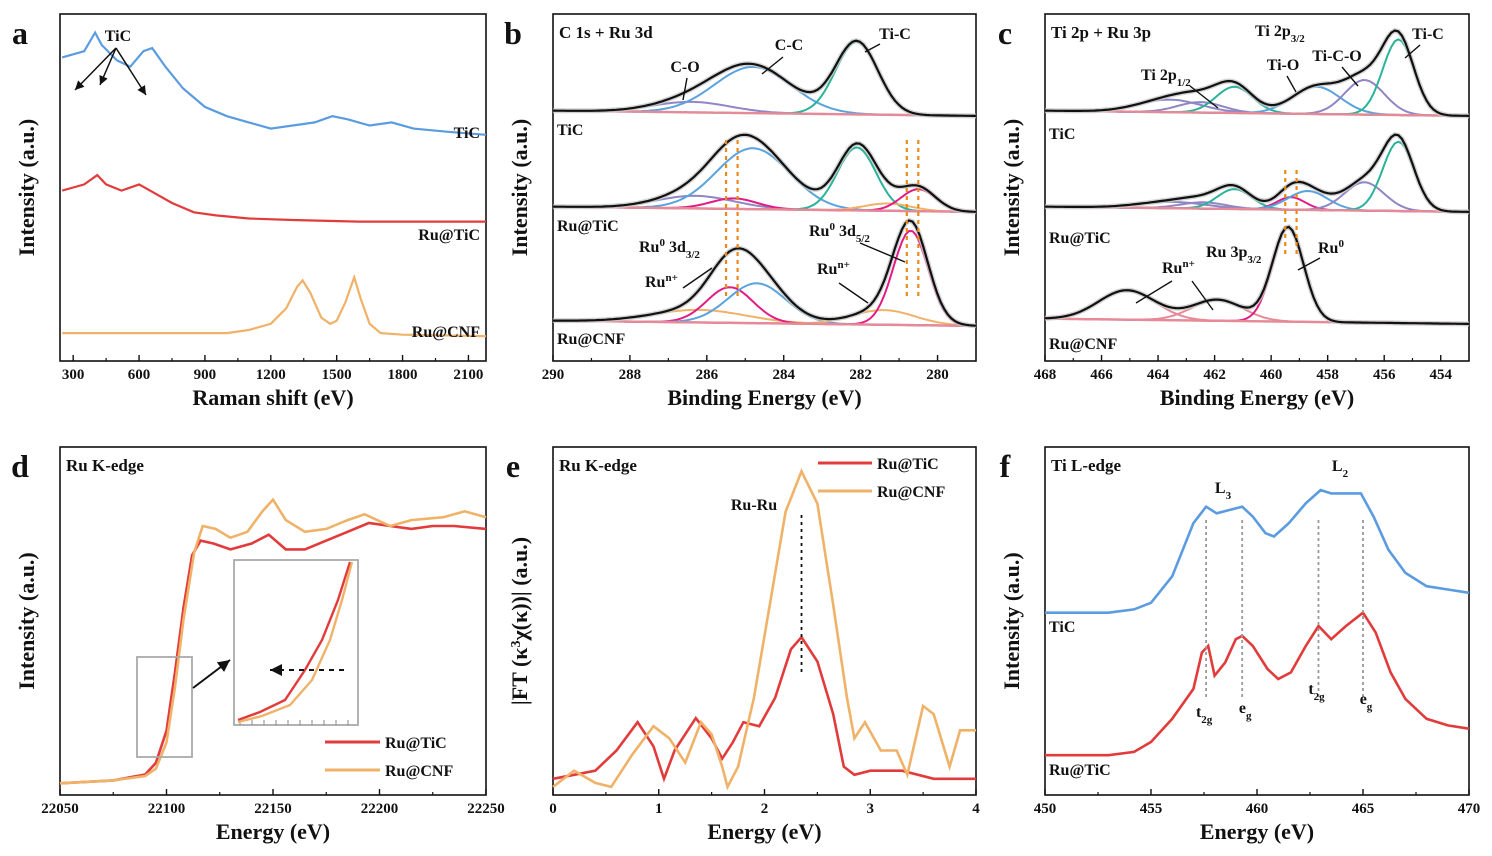 The image size is (1492, 856). What do you see at coordinates (845, 231) in the screenshot?
I see `label-ru0-3d52-part: 3d` at bounding box center [845, 231].